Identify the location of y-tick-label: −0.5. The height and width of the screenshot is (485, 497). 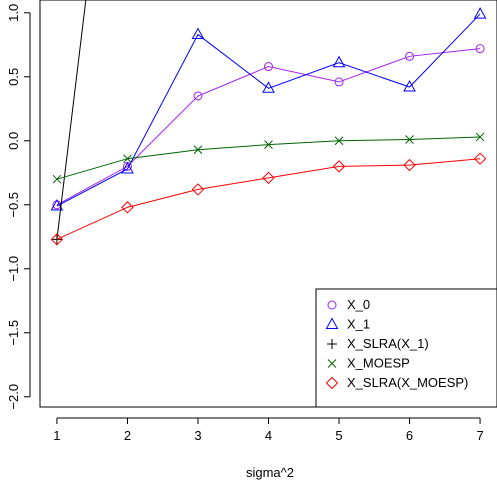
(13, 205).